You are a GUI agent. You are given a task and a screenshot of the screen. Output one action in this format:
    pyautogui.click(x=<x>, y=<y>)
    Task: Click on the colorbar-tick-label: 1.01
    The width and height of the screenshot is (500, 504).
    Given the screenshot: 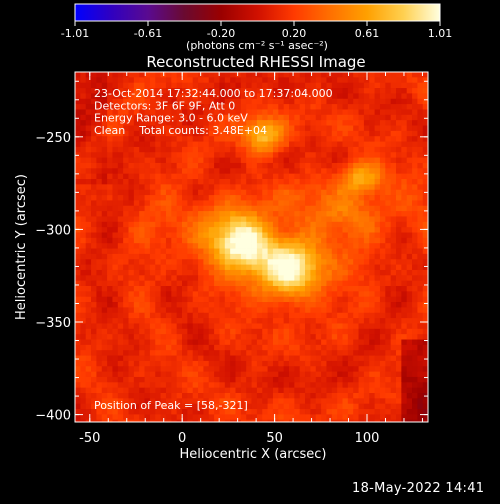 What is the action you would take?
    pyautogui.click(x=440, y=33)
    